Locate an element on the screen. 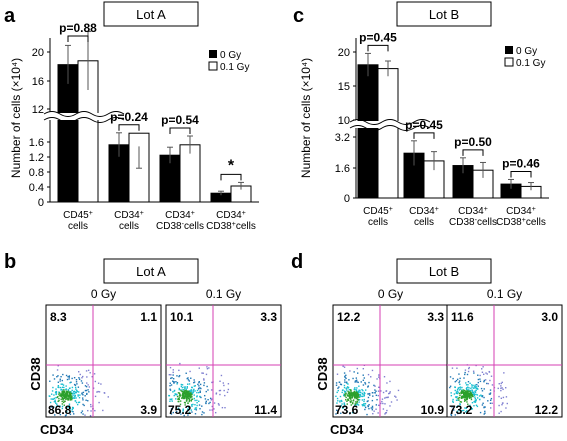 The height and width of the screenshot is (441, 567). category-label-c: CD38+cells is located at coordinates (521, 223).